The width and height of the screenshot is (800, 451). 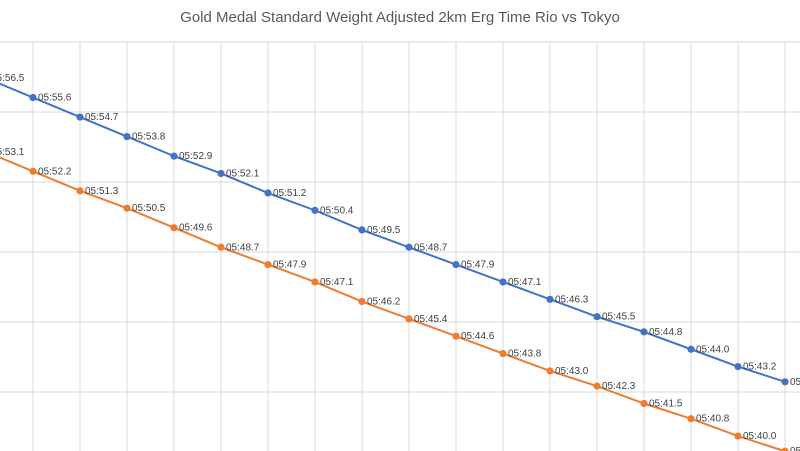 What do you see at coordinates (149, 208) in the screenshot?
I see `data-label: 05:50.5` at bounding box center [149, 208].